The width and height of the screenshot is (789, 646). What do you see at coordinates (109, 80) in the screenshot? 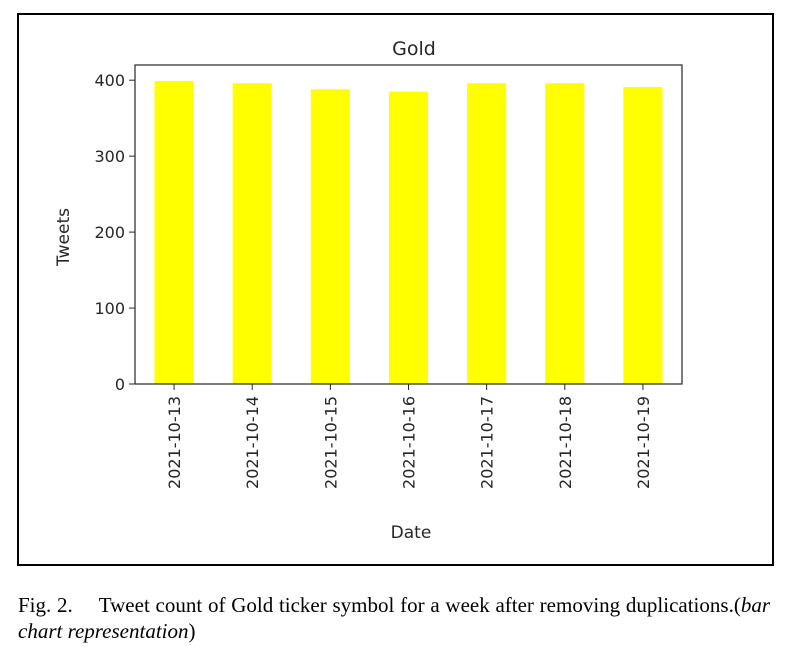
I see `y-tick-label-400: 400` at bounding box center [109, 80].